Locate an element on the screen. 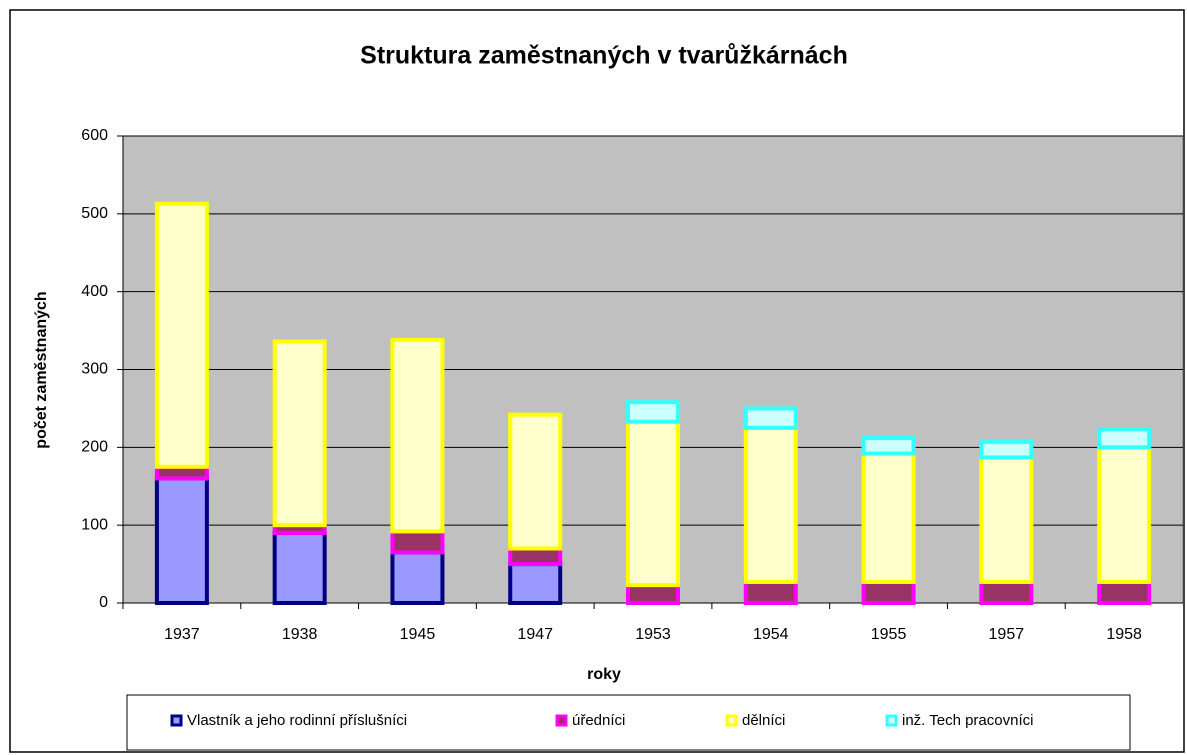 Image resolution: width=1187 pixels, height=755 pixels. y-axis-label: počet zaměstnaných is located at coordinates (41, 369).